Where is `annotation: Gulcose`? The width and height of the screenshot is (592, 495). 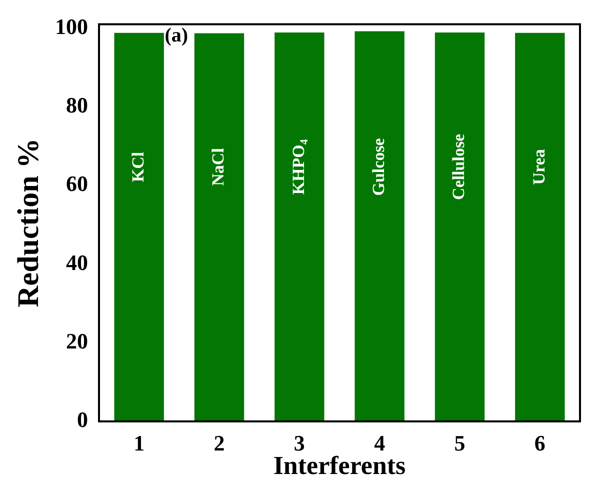 annotation: Gulcose is located at coordinates (378, 167).